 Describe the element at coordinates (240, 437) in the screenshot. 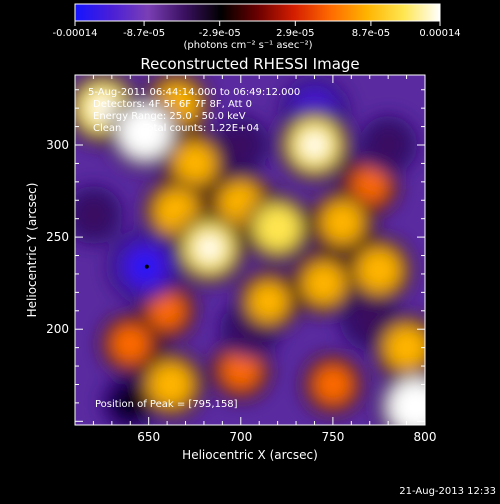

I see `x-tick-label: 700` at that location.